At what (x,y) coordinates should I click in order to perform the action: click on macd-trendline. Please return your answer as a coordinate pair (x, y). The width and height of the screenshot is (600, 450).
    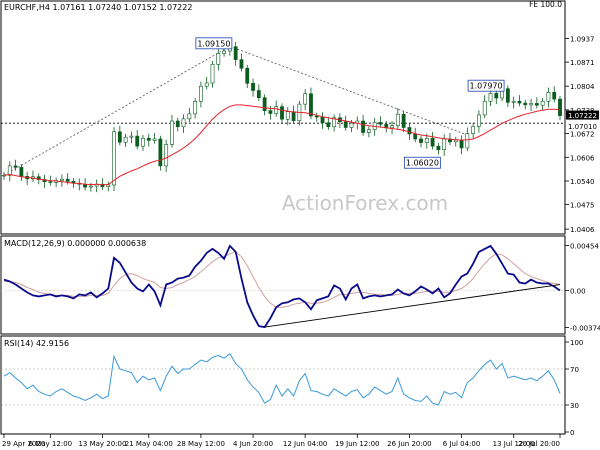
    Looking at the image, I should click on (412, 306).